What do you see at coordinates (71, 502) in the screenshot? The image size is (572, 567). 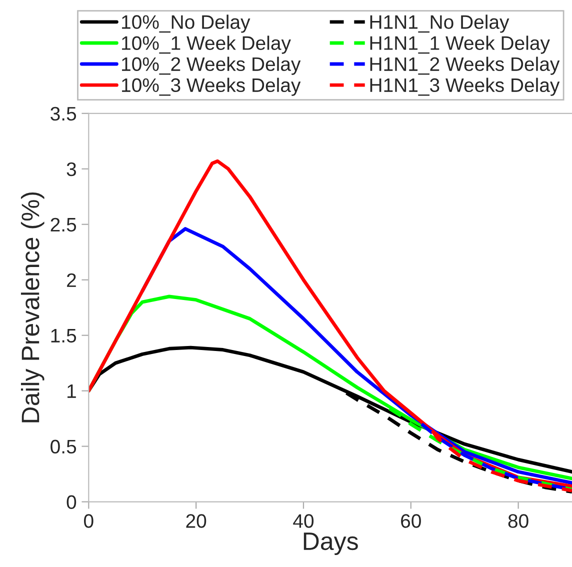 I see `y-tick-label: 0` at bounding box center [71, 502].